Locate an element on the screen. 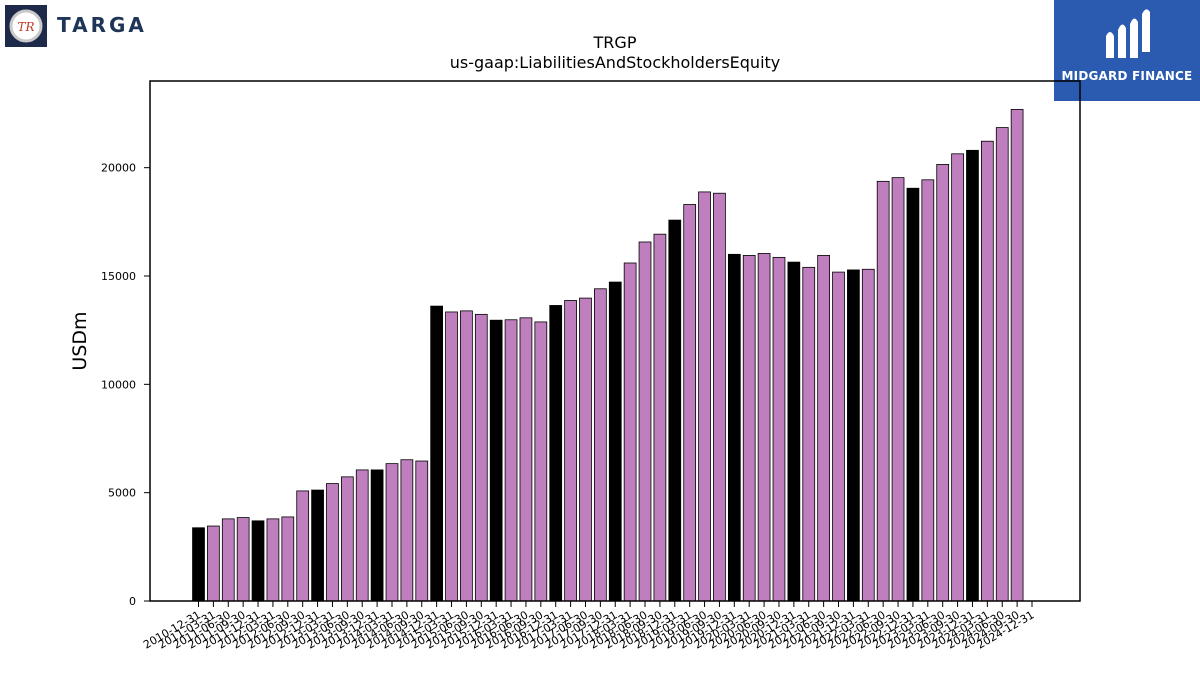  y-tick-label: 5000 is located at coordinates (122, 493).